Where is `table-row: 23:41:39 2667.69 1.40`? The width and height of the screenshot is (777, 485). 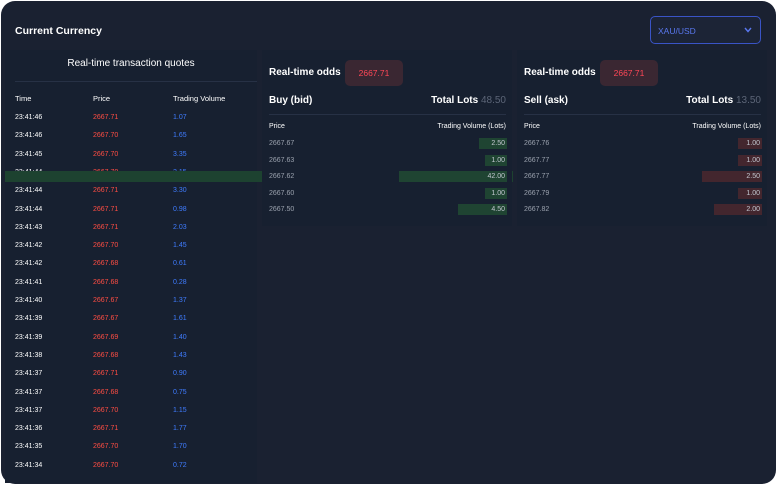 table-row: 23:41:39 2667.69 1.40 is located at coordinates (131, 338).